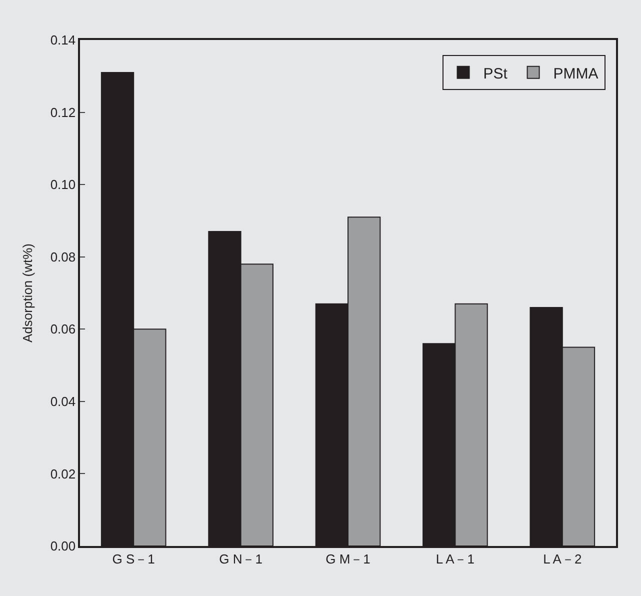  What do you see at coordinates (348, 558) in the screenshot?
I see `x-tick-label: G M－1` at bounding box center [348, 558].